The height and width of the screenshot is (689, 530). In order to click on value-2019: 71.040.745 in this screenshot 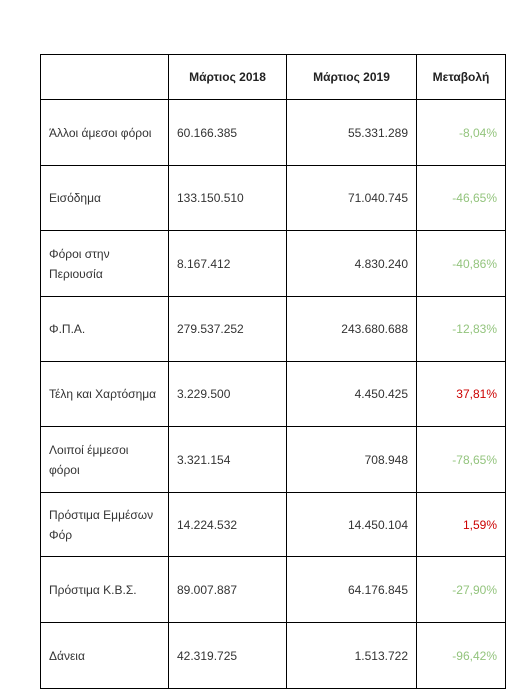, I will do `click(351, 198)`.